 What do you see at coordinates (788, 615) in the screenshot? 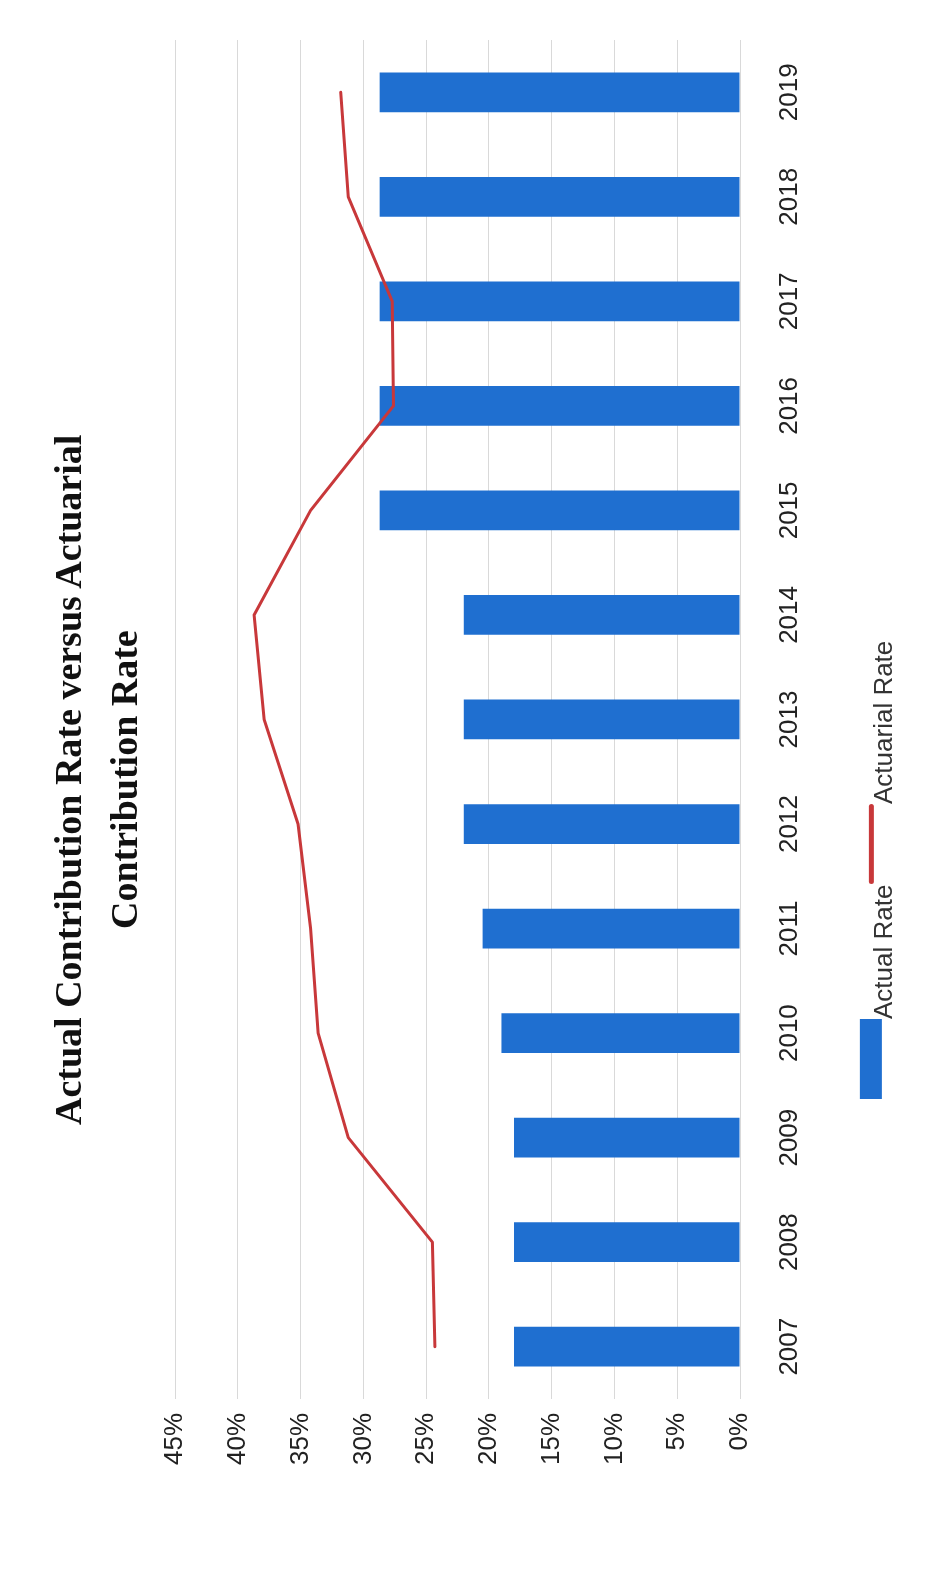
I see `y-tick-label: 2014` at bounding box center [788, 615].